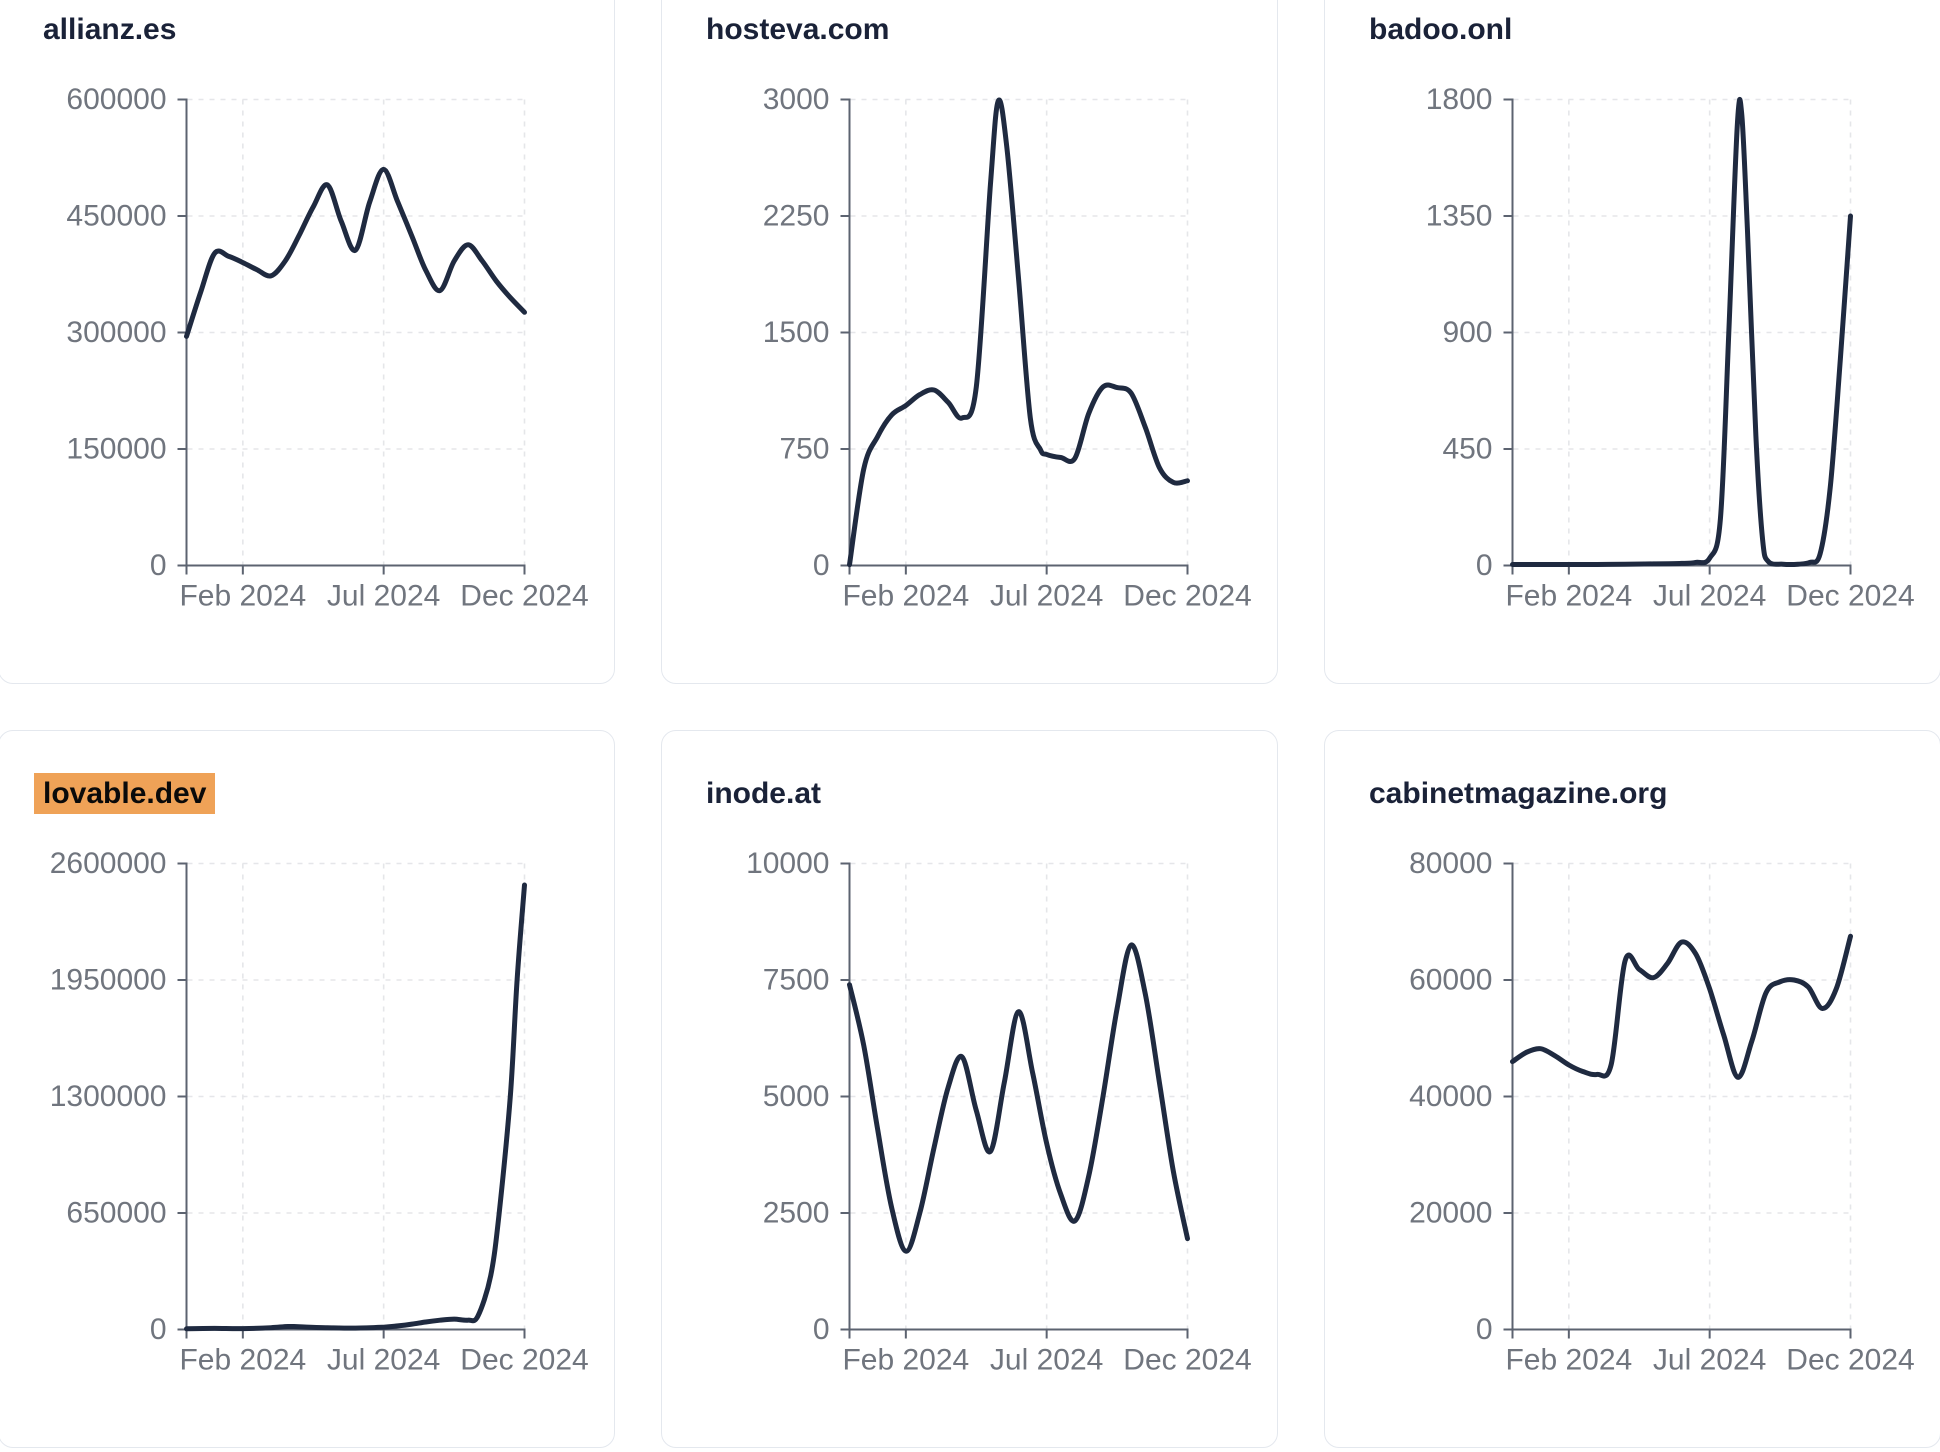 This screenshot has height=1452, width=1940. I want to click on domain-title: hosteva.com, so click(797, 30).